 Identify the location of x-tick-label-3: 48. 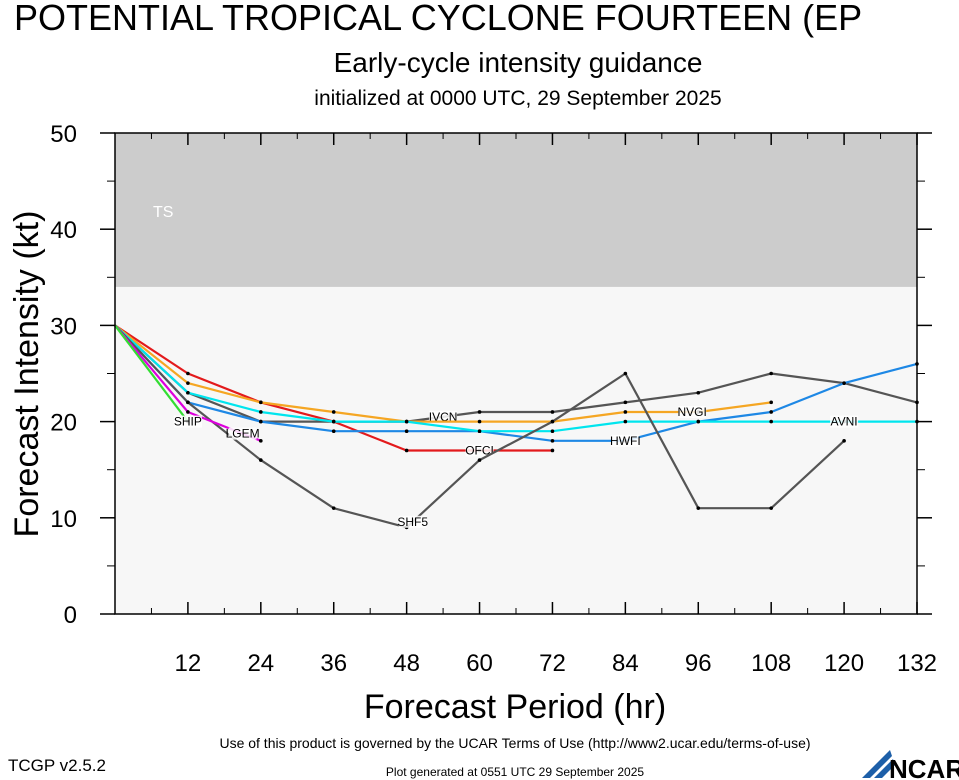
(406, 663).